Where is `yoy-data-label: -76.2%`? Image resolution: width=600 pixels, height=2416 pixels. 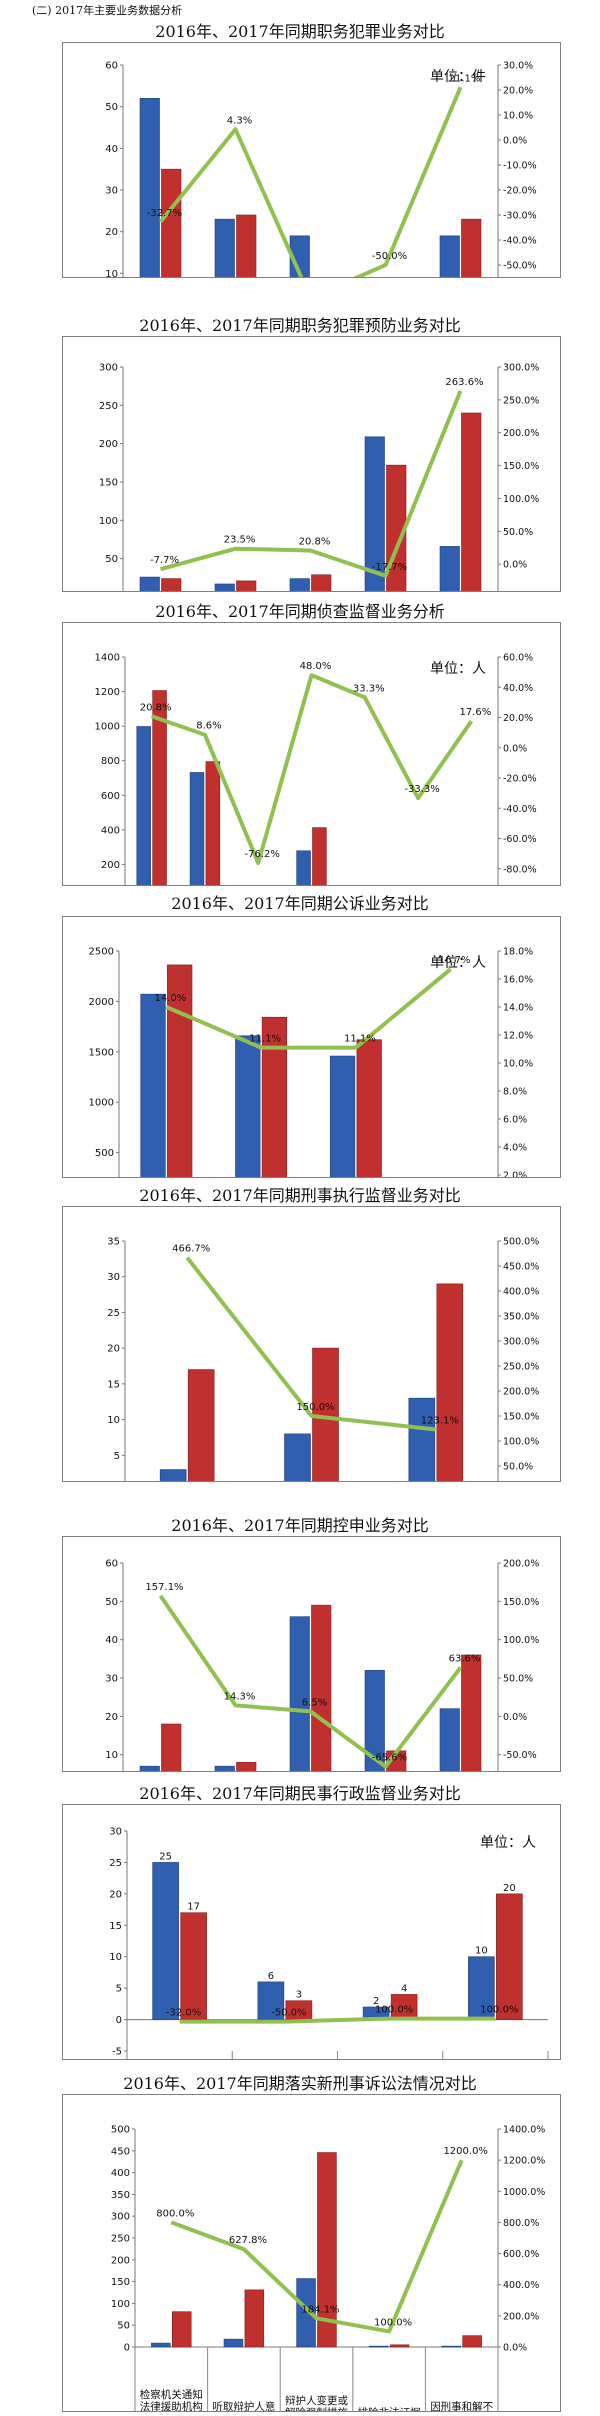 yoy-data-label: -76.2% is located at coordinates (262, 854).